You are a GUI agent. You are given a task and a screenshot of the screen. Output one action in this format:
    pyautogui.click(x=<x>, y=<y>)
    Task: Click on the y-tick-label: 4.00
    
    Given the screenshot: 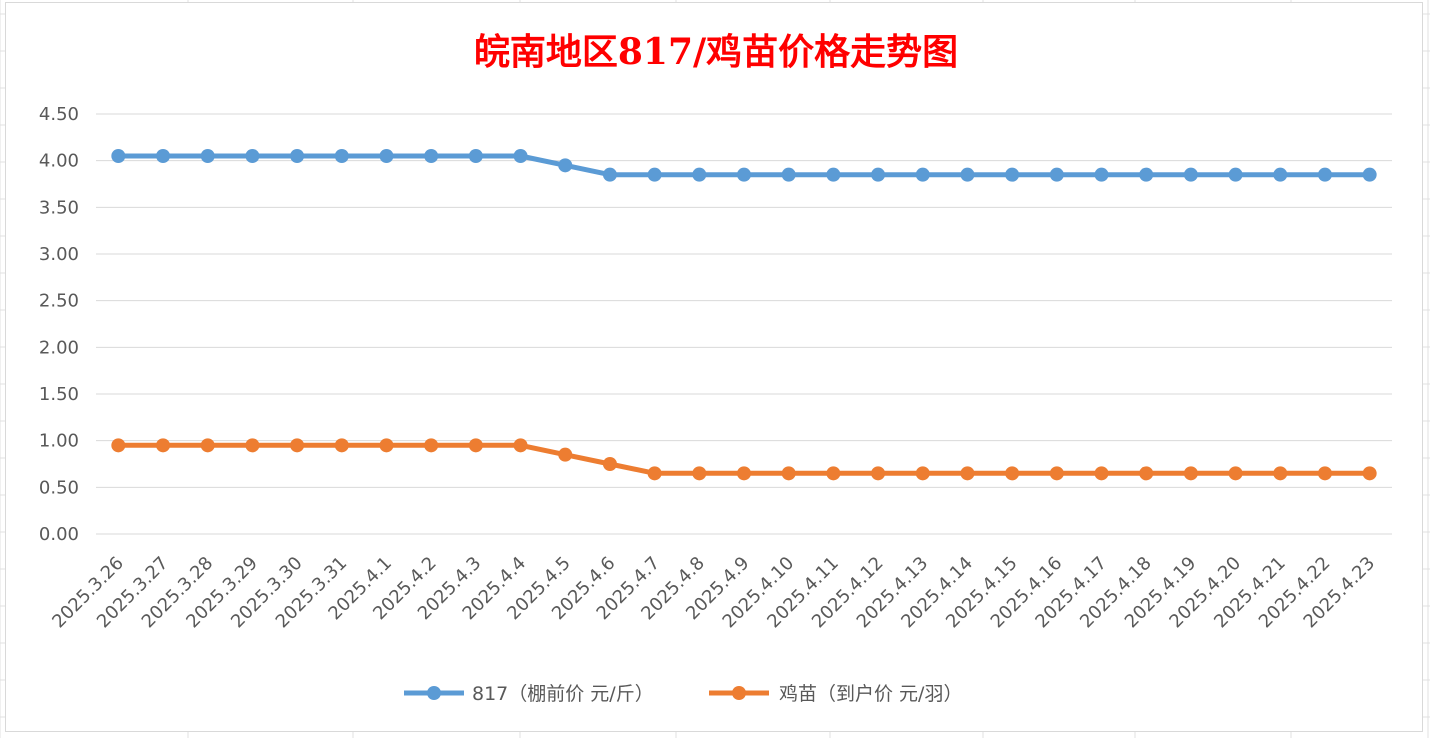 What is the action you would take?
    pyautogui.click(x=59, y=161)
    